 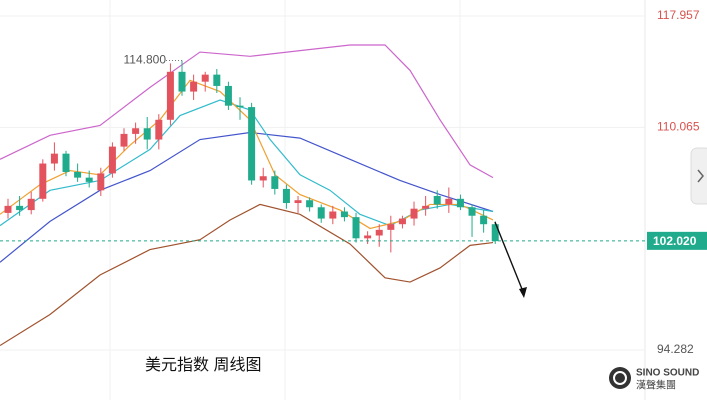 What do you see at coordinates (656, 385) in the screenshot?
I see `logo-subtitle: 漢聲集團` at bounding box center [656, 385].